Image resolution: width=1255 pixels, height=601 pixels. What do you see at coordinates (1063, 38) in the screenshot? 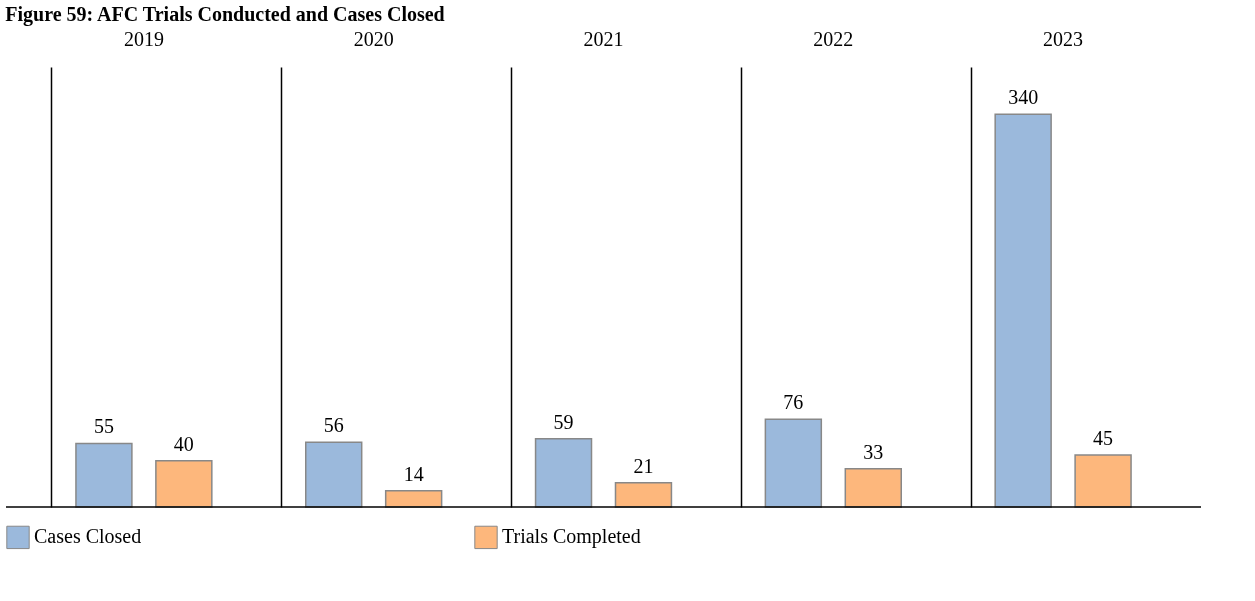
I see `x-tick-label: 2023` at bounding box center [1063, 38].